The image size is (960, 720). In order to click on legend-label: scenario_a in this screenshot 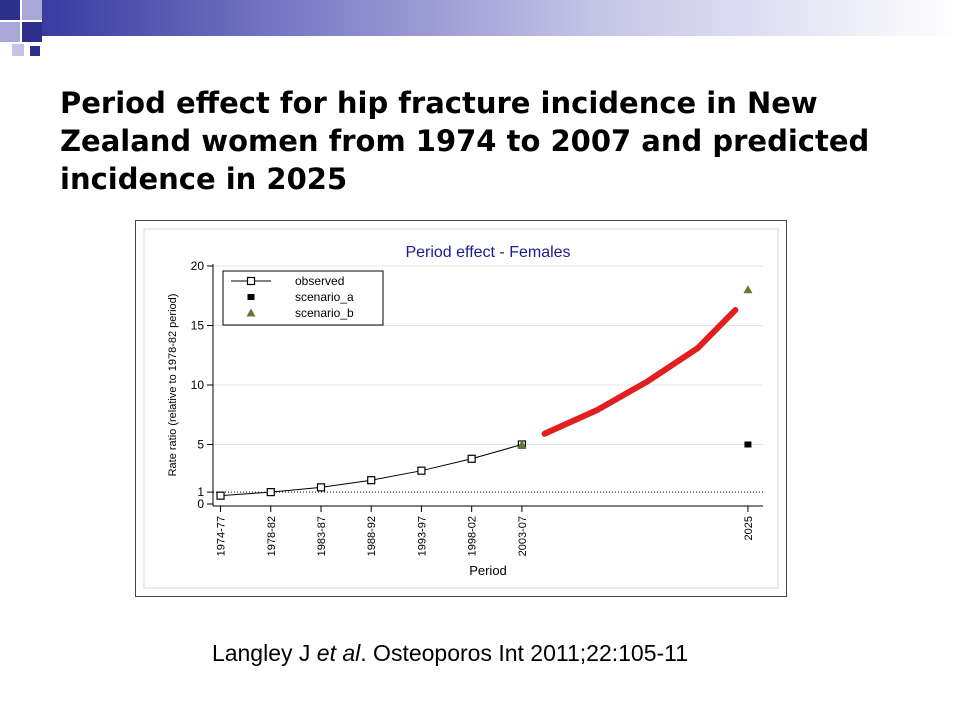, I will do `click(324, 297)`.